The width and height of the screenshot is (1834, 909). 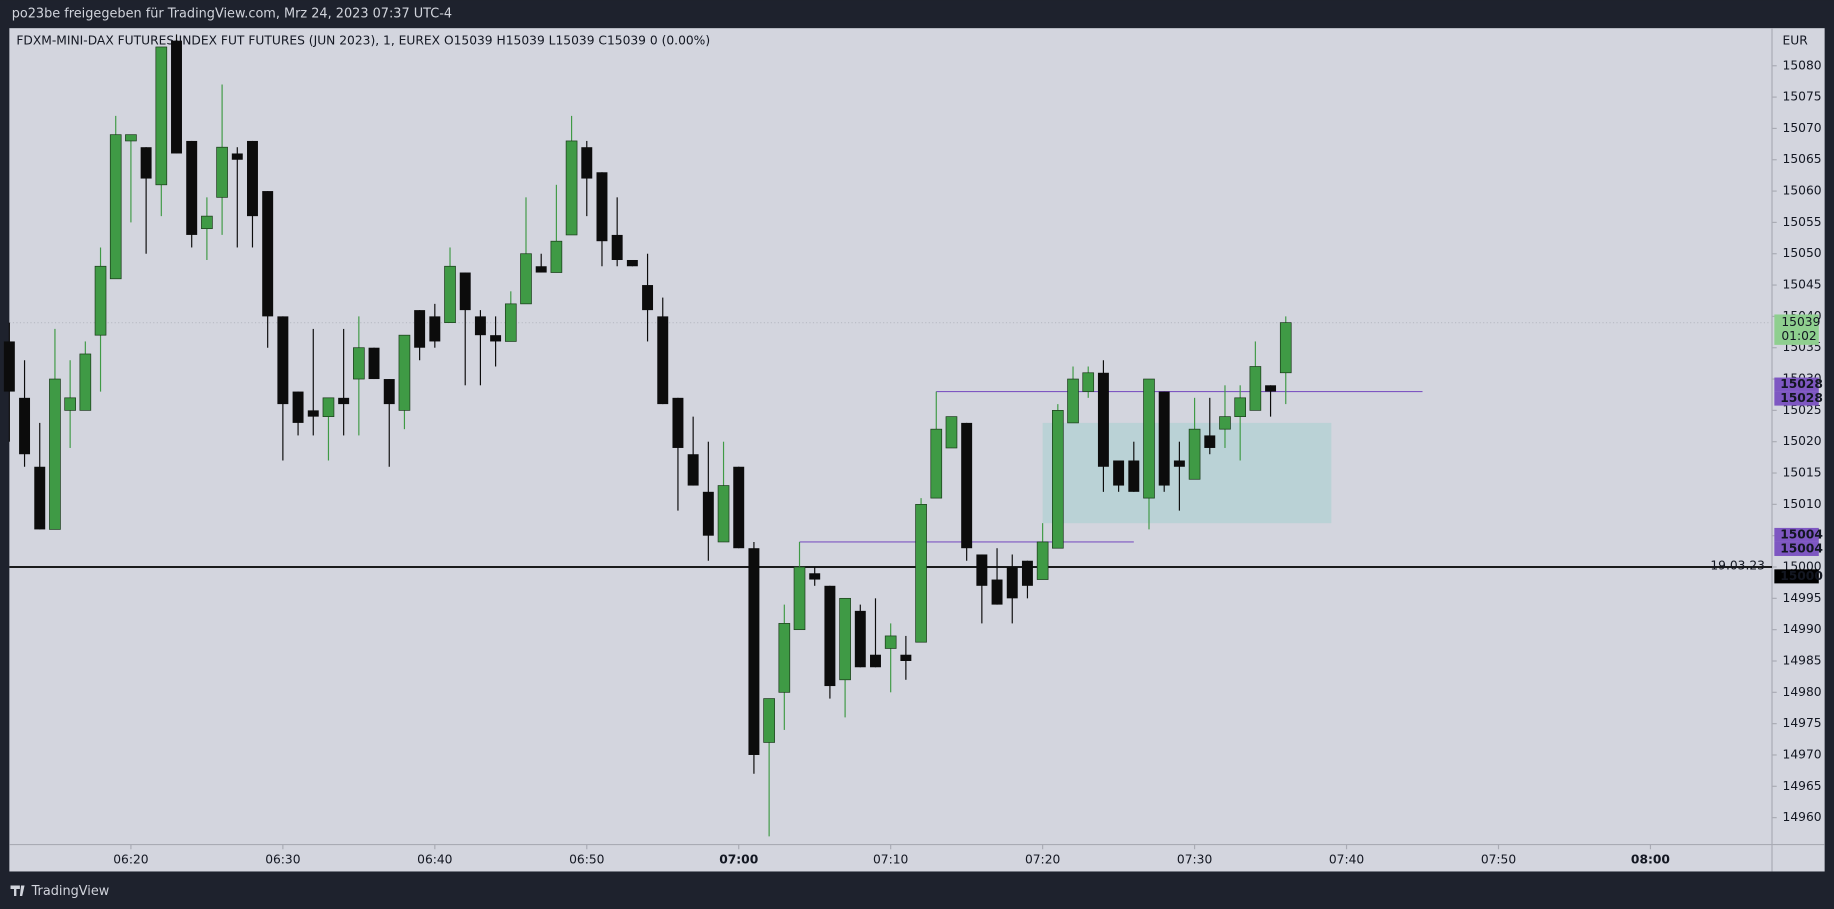 What do you see at coordinates (1042, 859) in the screenshot?
I see `x-tick-label: 07:20` at bounding box center [1042, 859].